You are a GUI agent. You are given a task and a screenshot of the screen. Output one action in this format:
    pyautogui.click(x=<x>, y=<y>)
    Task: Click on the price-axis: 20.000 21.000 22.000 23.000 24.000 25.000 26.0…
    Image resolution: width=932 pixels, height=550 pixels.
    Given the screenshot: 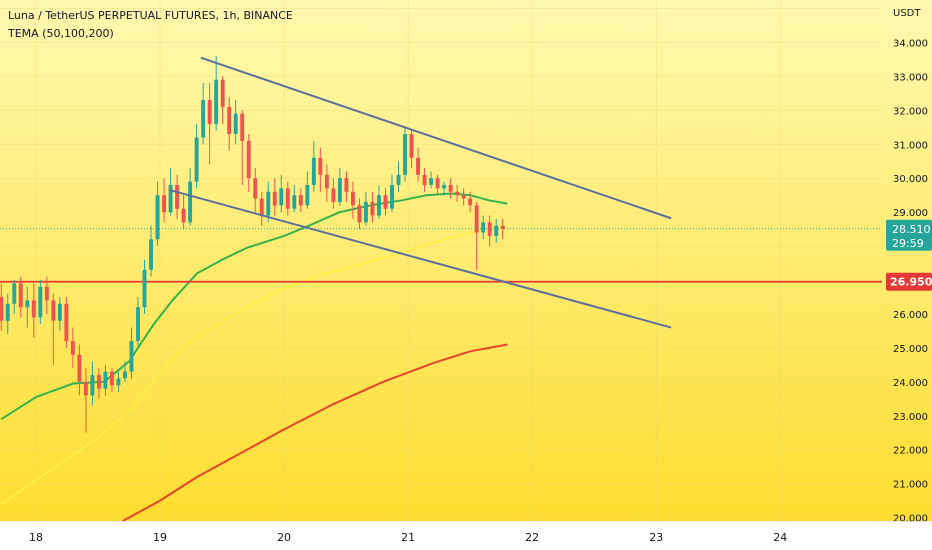 What is the action you would take?
    pyautogui.click(x=907, y=260)
    